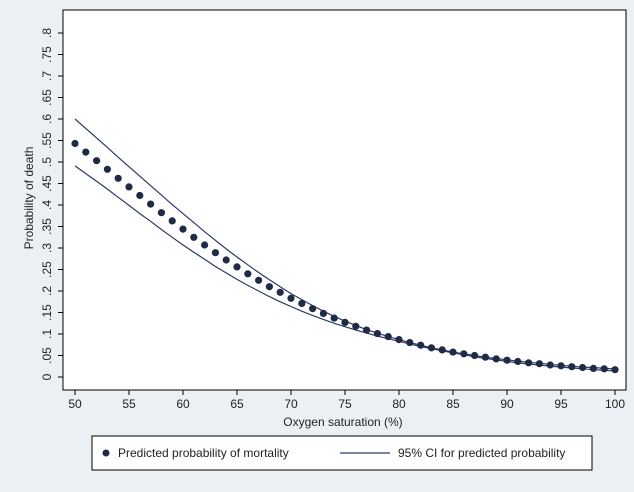 The height and width of the screenshot is (492, 634). What do you see at coordinates (203, 453) in the screenshot?
I see `legend-label-points: Predicted probability of mortality` at bounding box center [203, 453].